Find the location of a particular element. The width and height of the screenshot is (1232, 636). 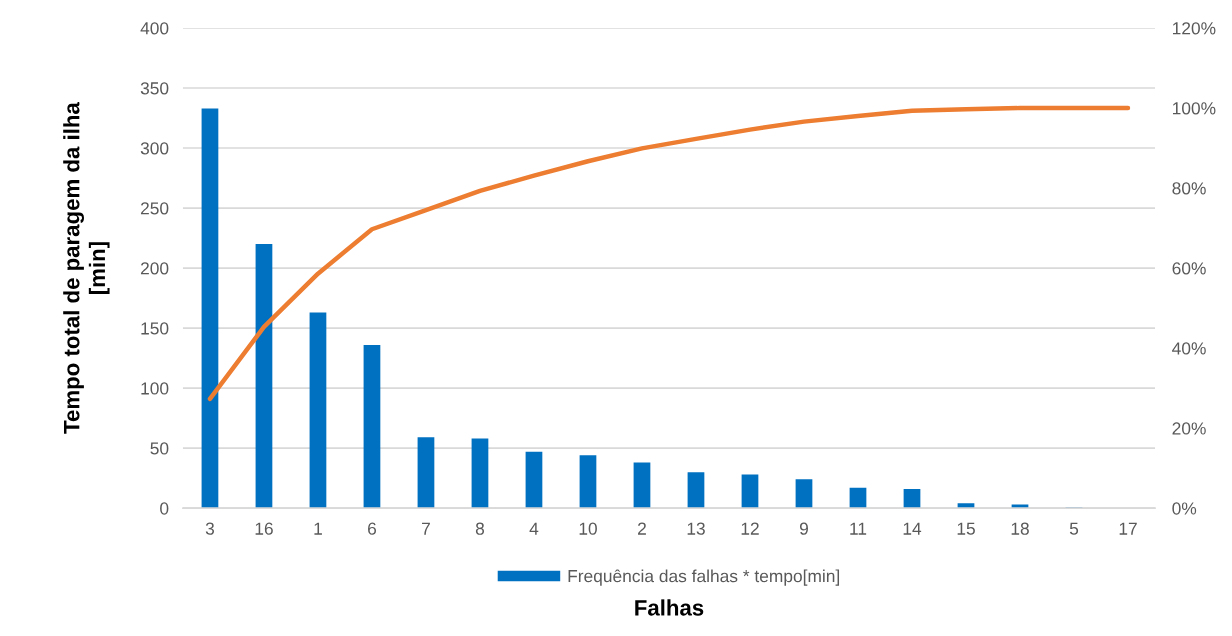

y2-tick-label: 20% is located at coordinates (1189, 428).